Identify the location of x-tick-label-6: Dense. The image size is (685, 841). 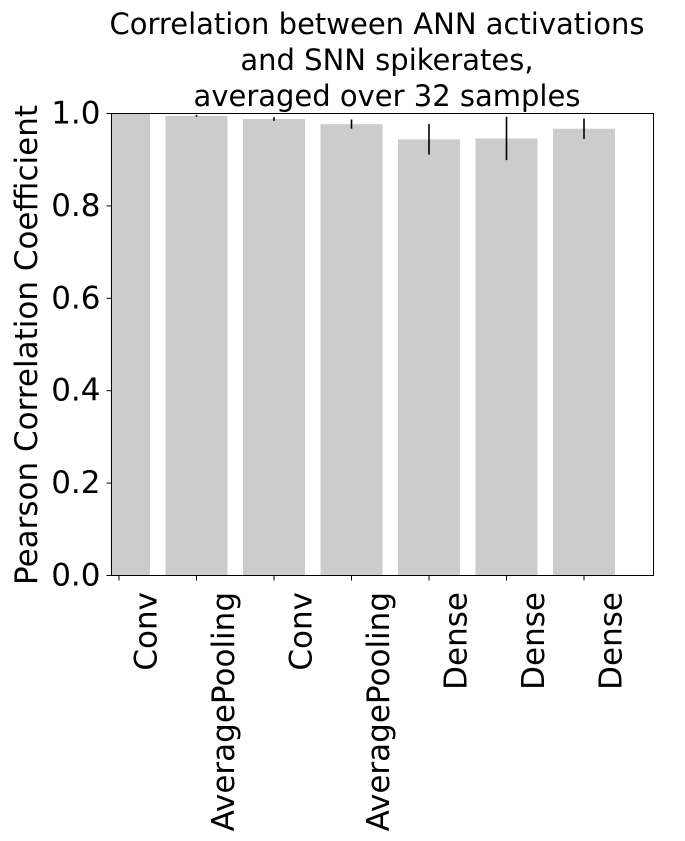
(534, 641).